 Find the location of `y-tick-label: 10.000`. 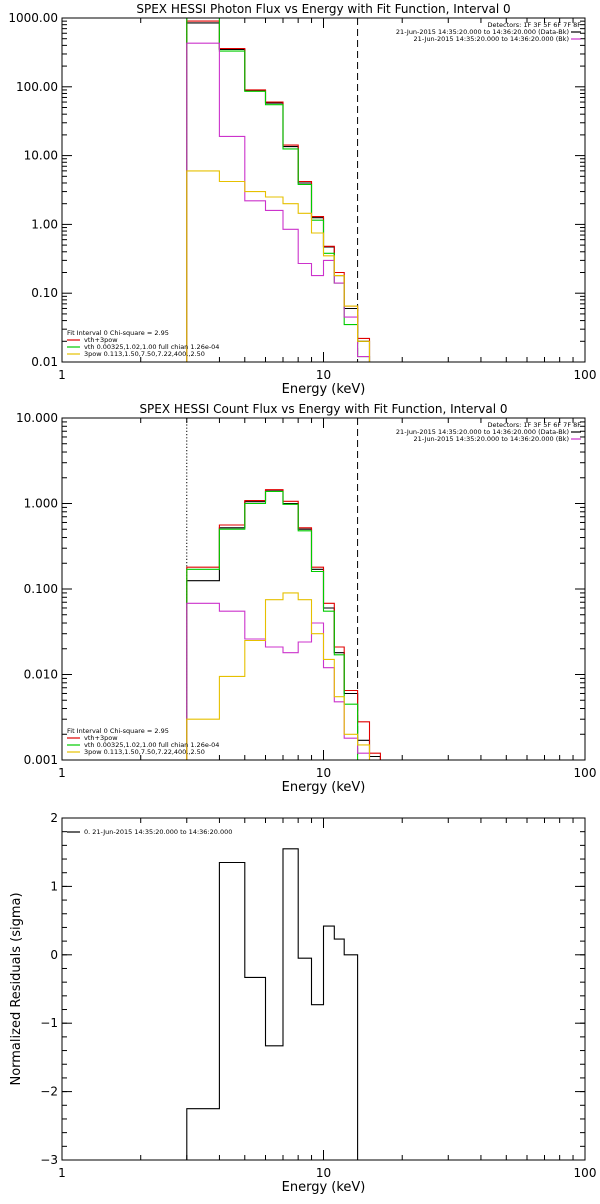

y-tick-label: 10.000 is located at coordinates (37, 418).